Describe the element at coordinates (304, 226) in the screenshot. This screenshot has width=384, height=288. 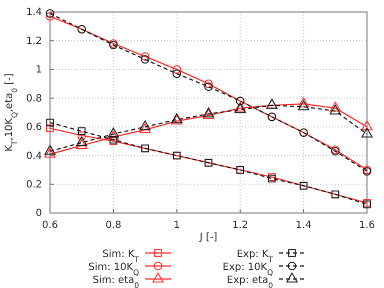
I see `x-tick-label: 1.4` at that location.